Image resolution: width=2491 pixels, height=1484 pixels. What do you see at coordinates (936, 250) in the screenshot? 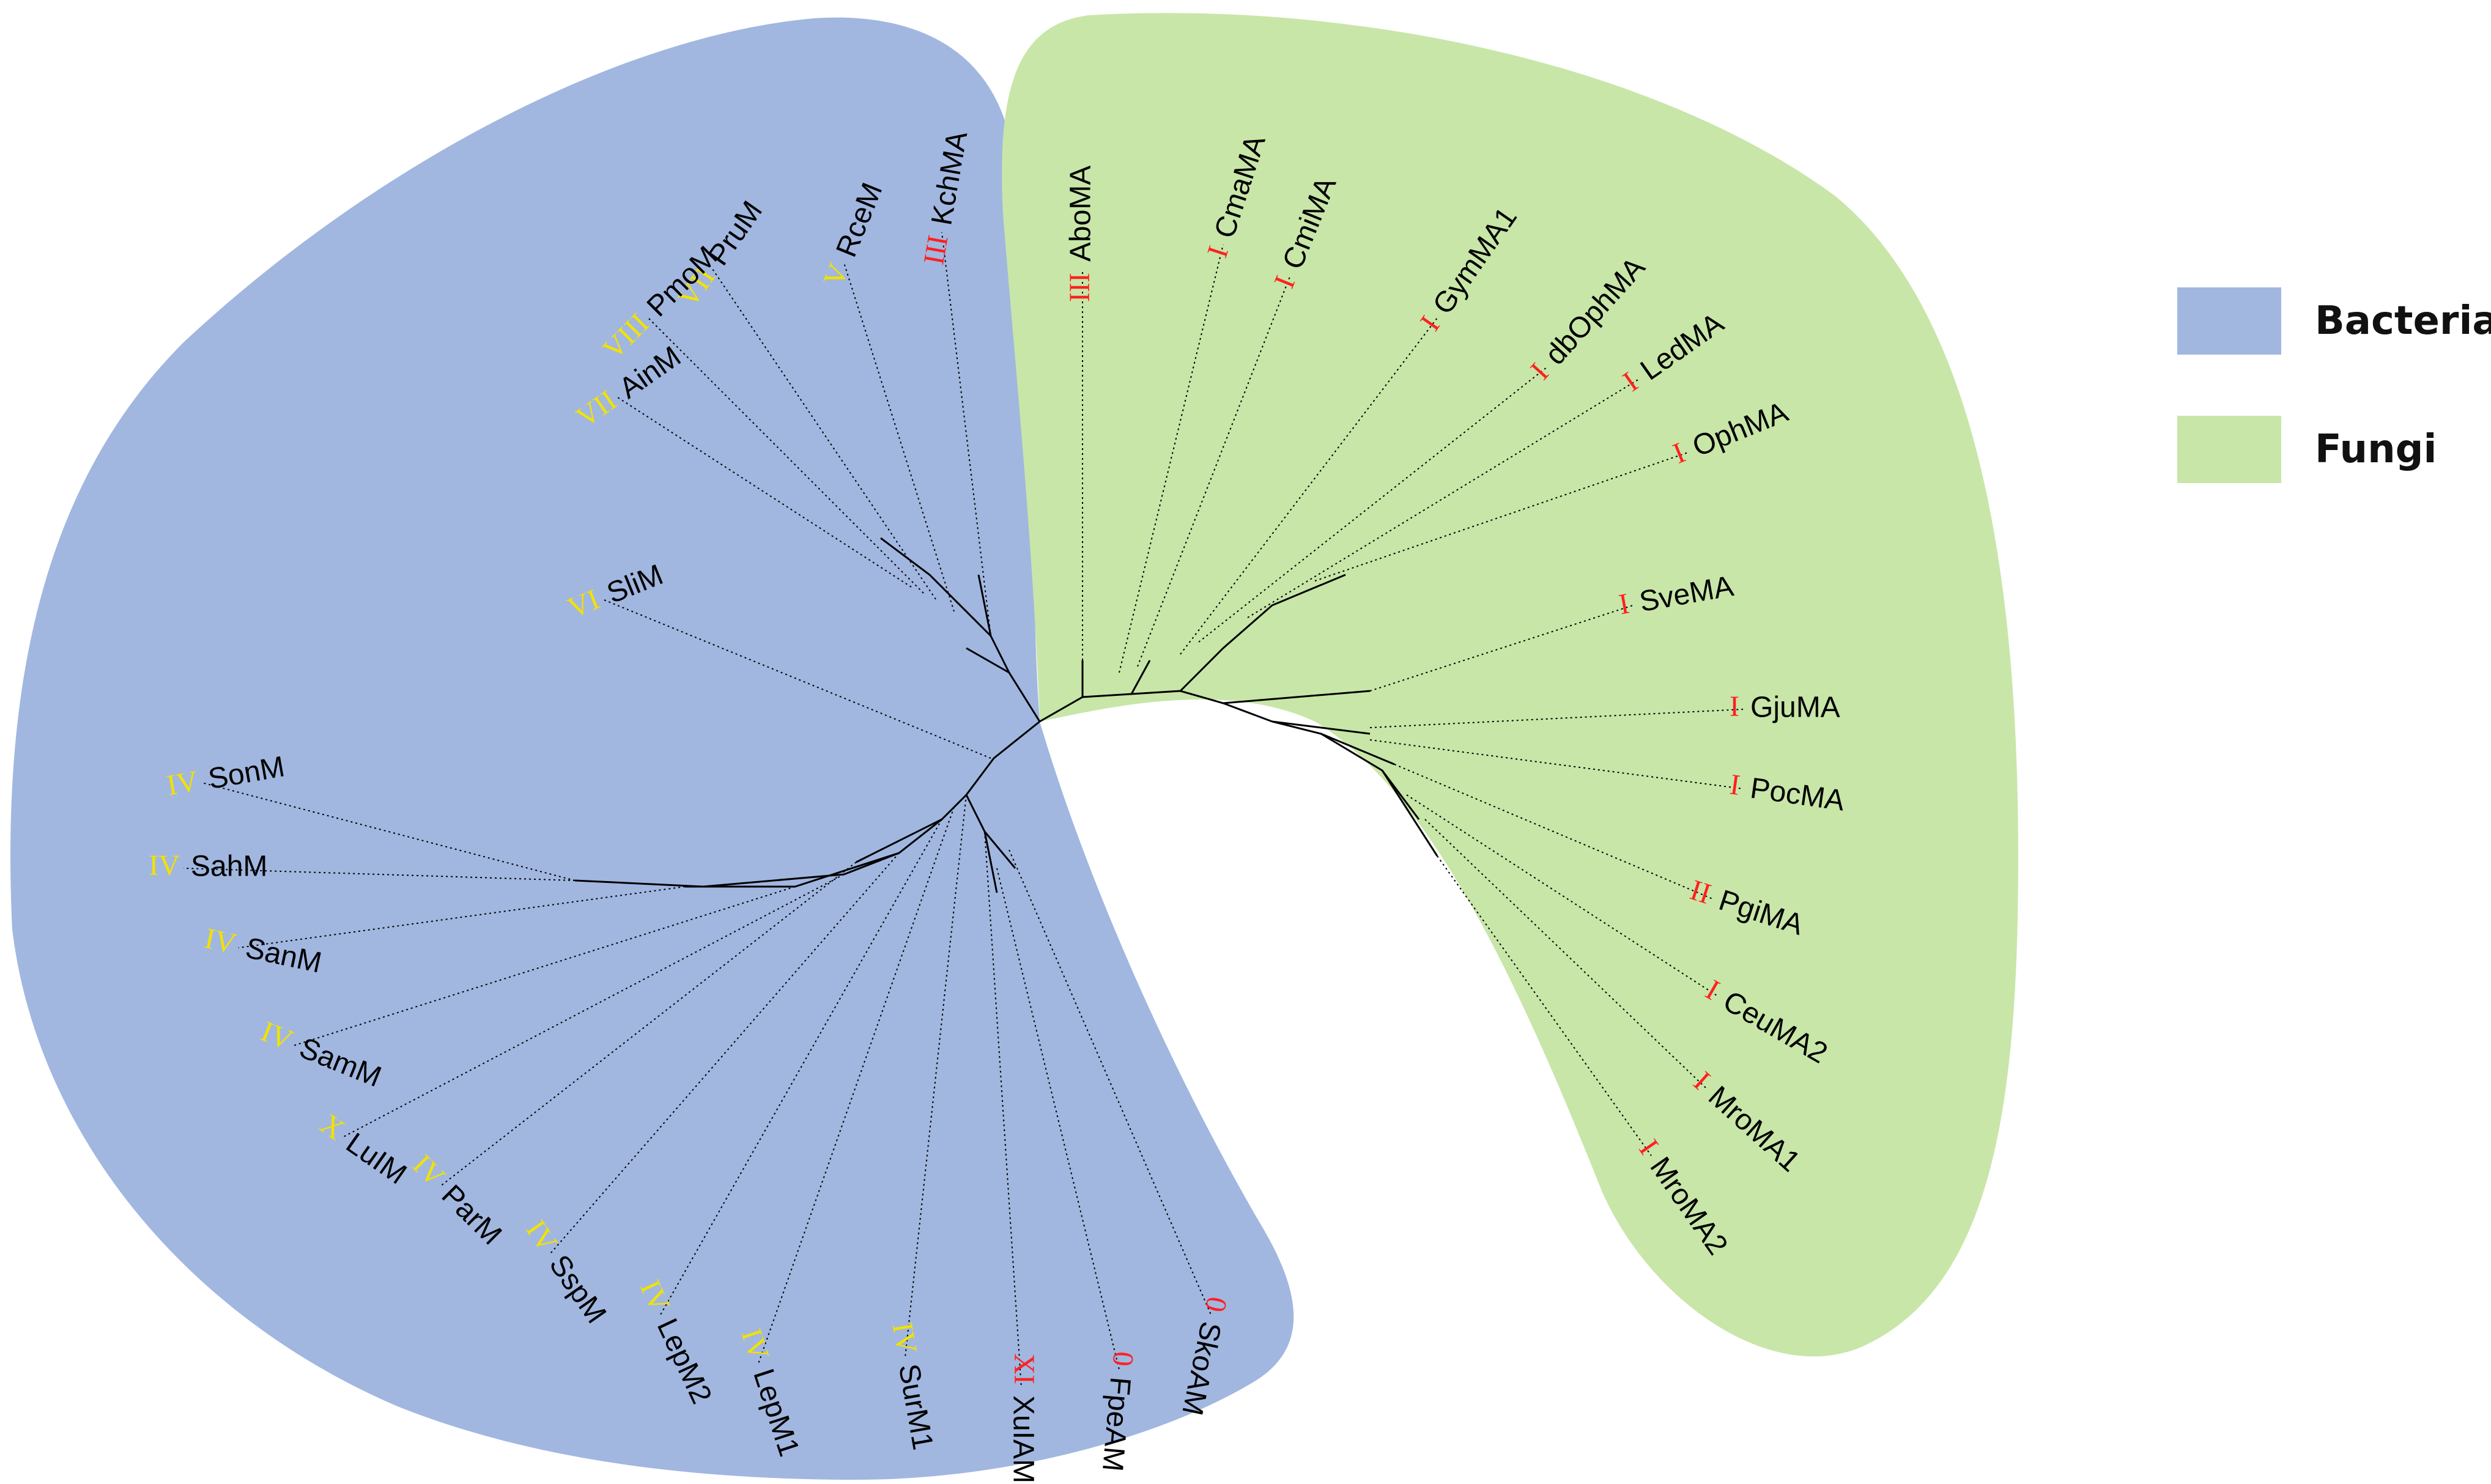
I see `bacteria-class-label: III` at bounding box center [936, 250].